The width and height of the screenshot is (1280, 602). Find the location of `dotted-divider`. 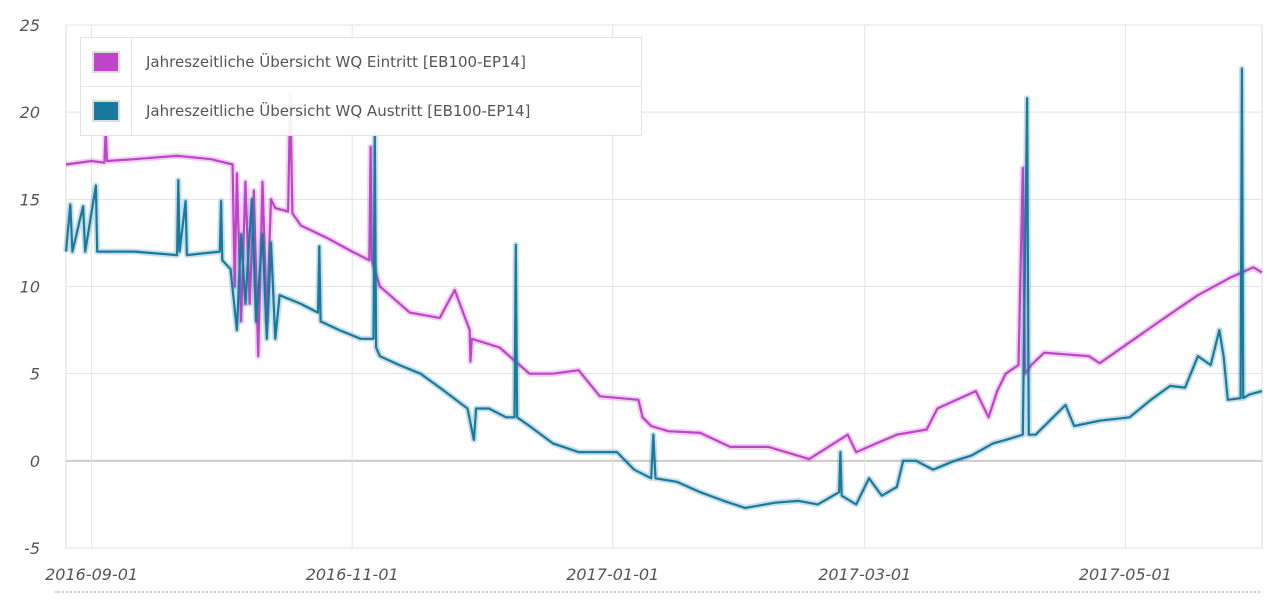

dotted-divider is located at coordinates (657, 592).